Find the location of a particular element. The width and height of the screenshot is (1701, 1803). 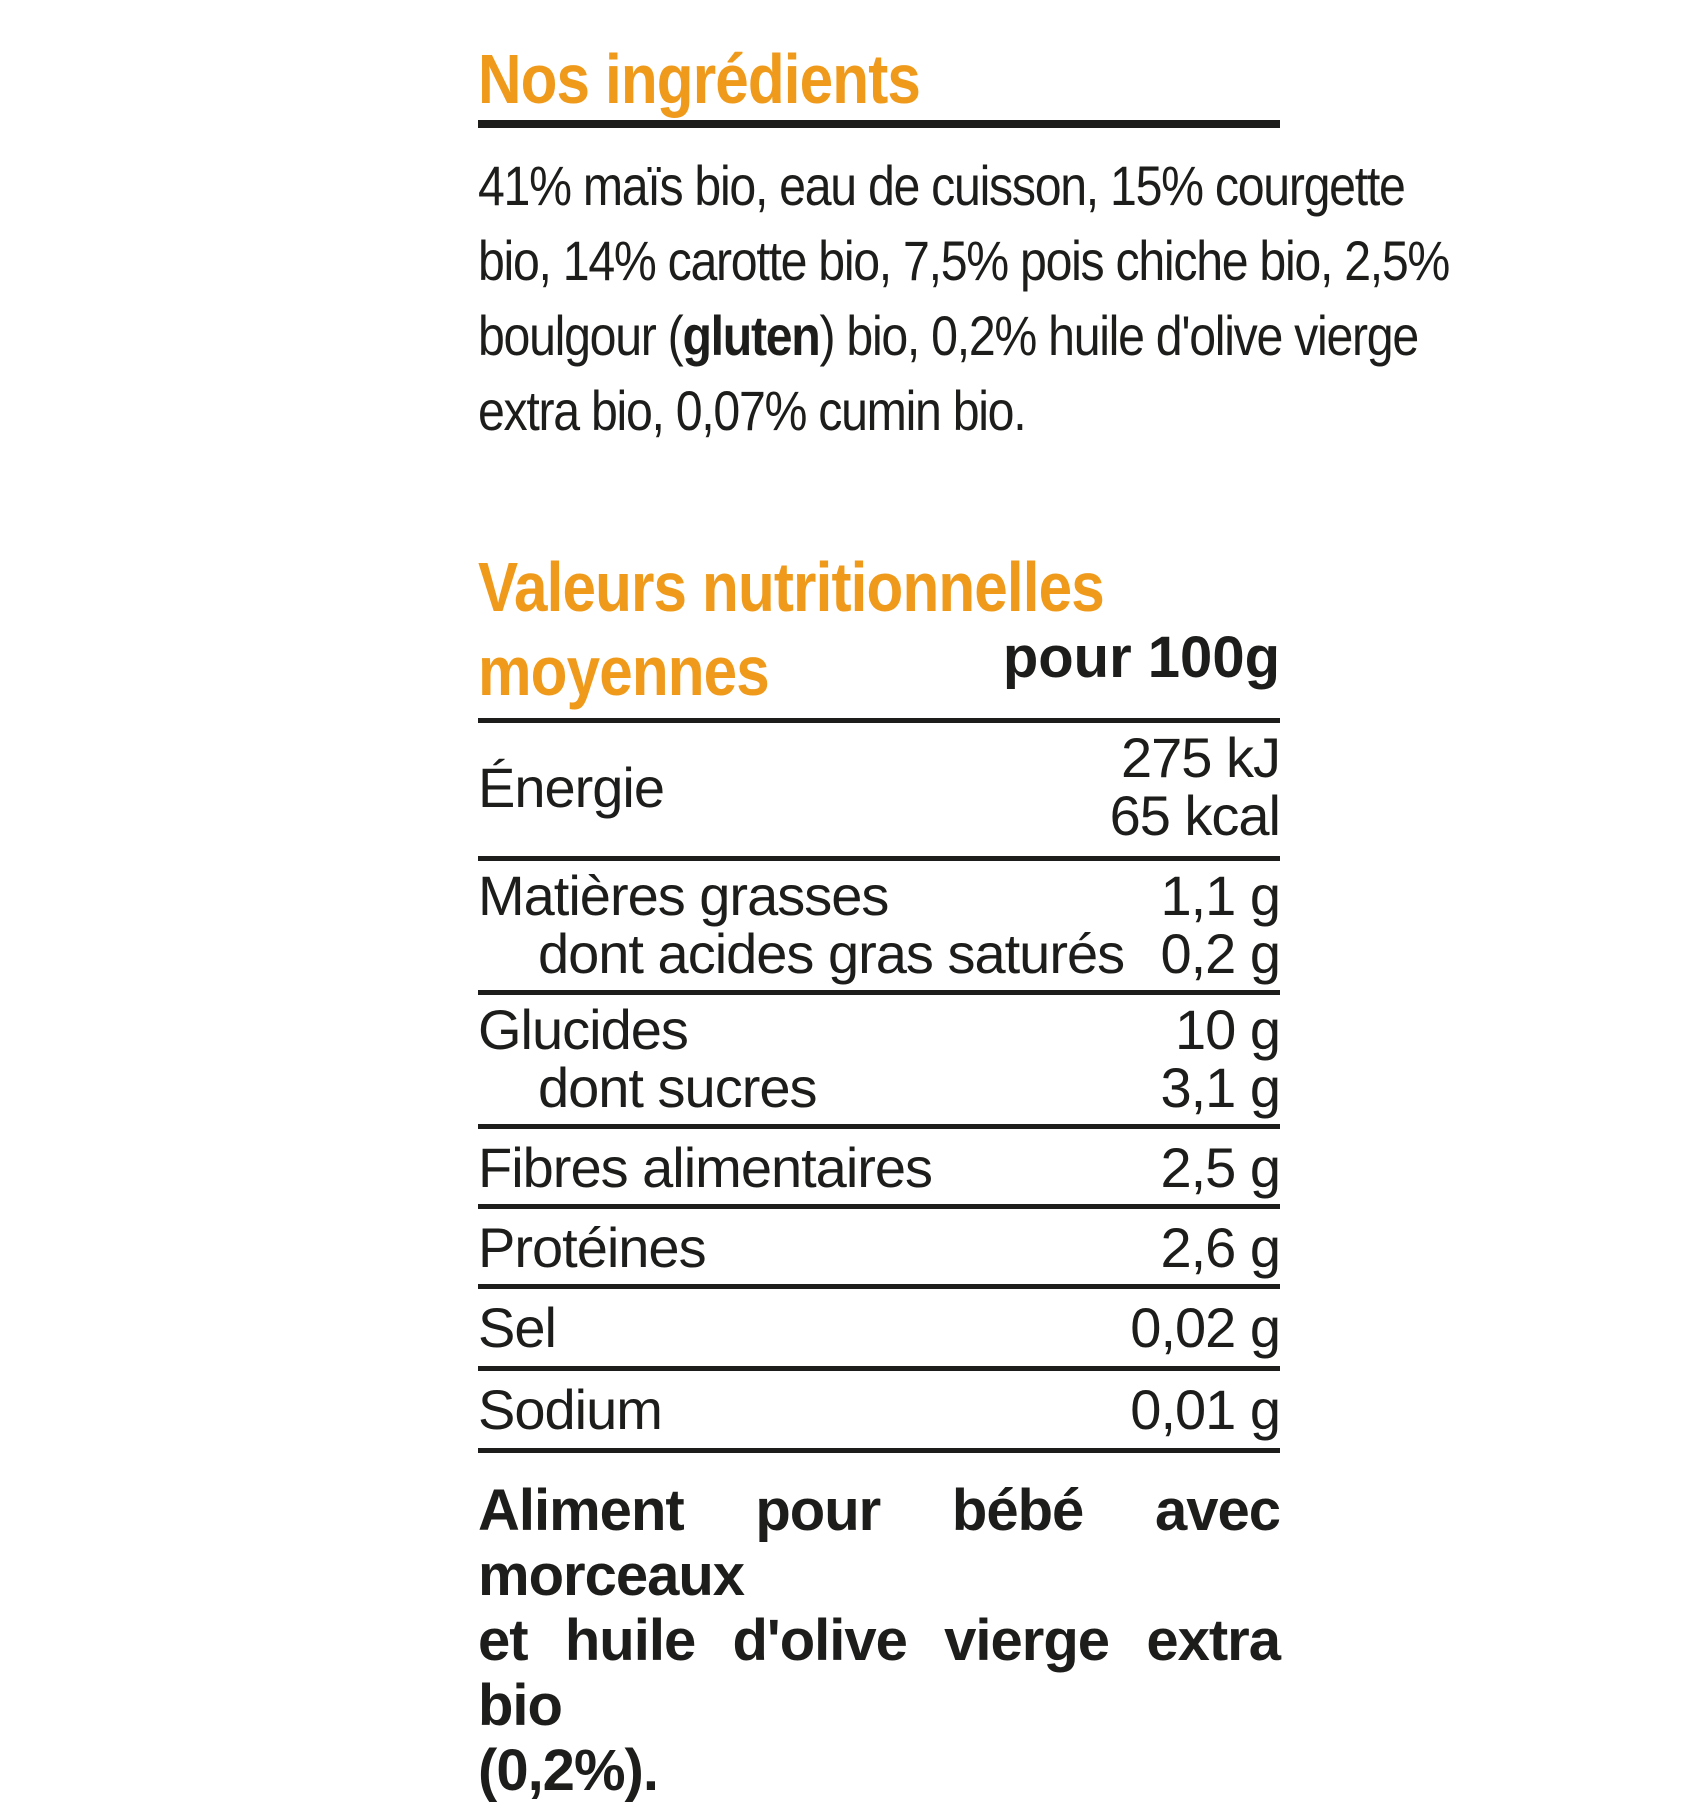

nutrition-row-protein: Protéines 2,6 g is located at coordinates (879, 1247).